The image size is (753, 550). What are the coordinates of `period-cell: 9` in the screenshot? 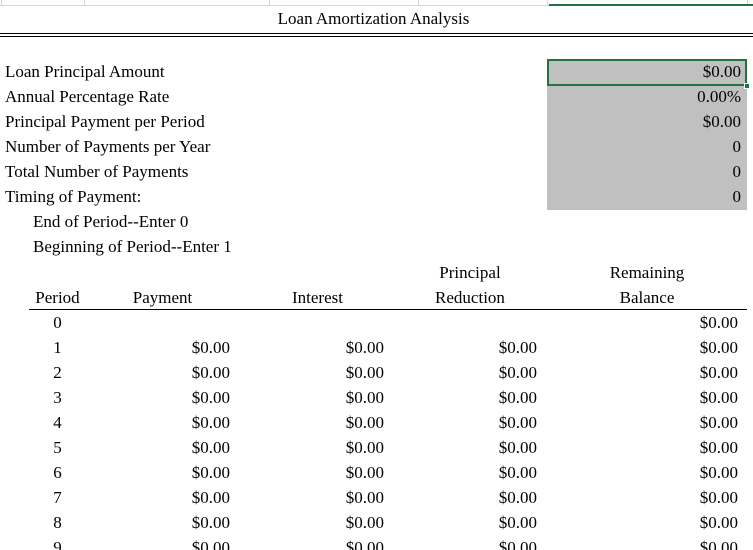 It's located at (57, 544).